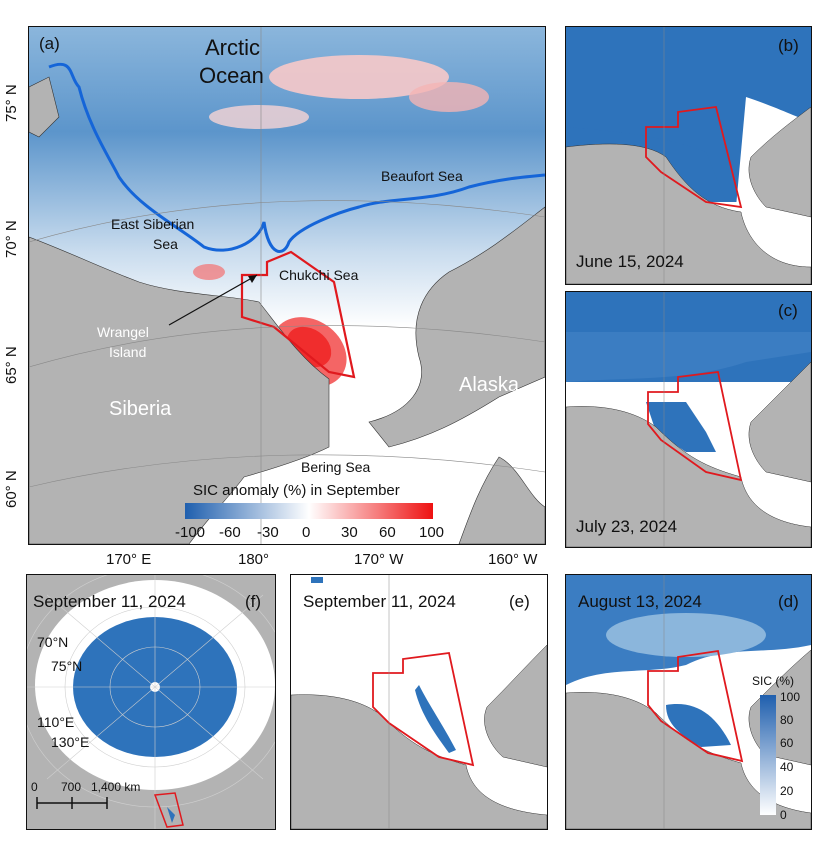 The height and width of the screenshot is (842, 823). I want to click on panel-date: June 15, 2024, so click(630, 261).